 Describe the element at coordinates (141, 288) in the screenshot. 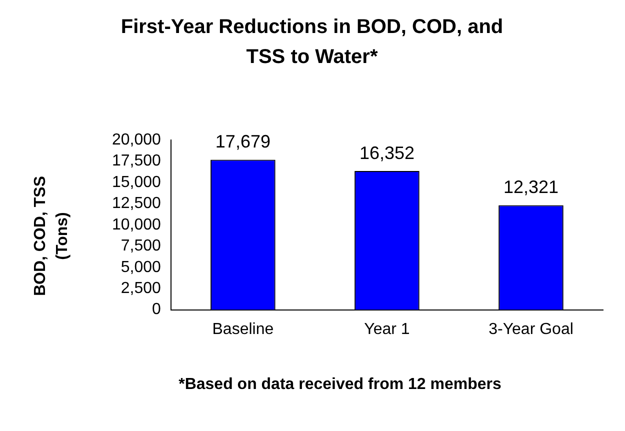

I see `y-tick-label: 2,500` at that location.